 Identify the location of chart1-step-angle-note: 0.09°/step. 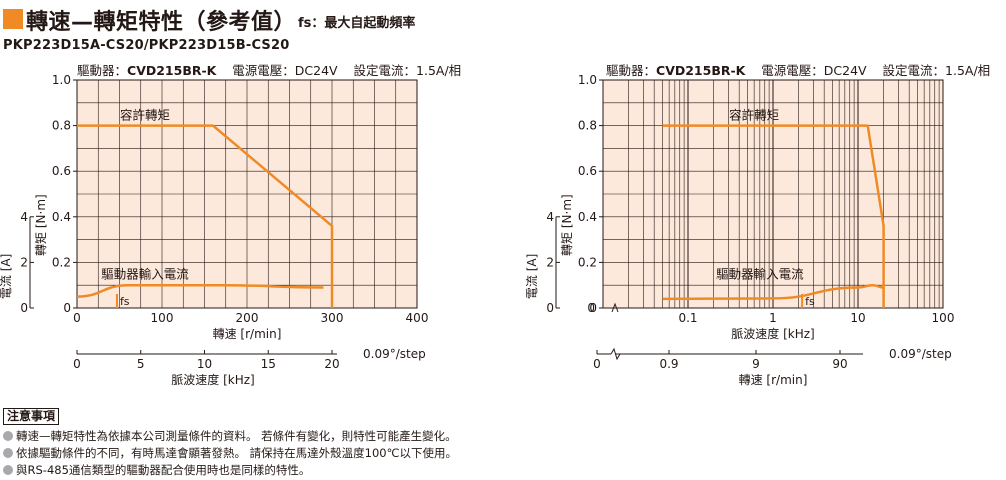
(394, 354).